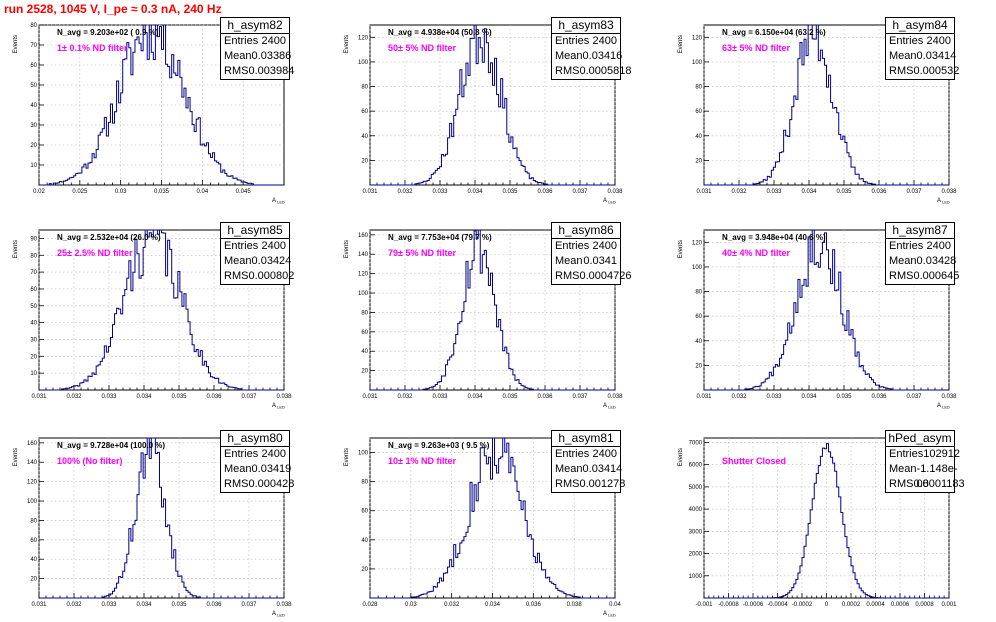 The width and height of the screenshot is (996, 622). Describe the element at coordinates (591, 276) in the screenshot. I see `stats-row-rms: RMS 0.0004726` at that location.